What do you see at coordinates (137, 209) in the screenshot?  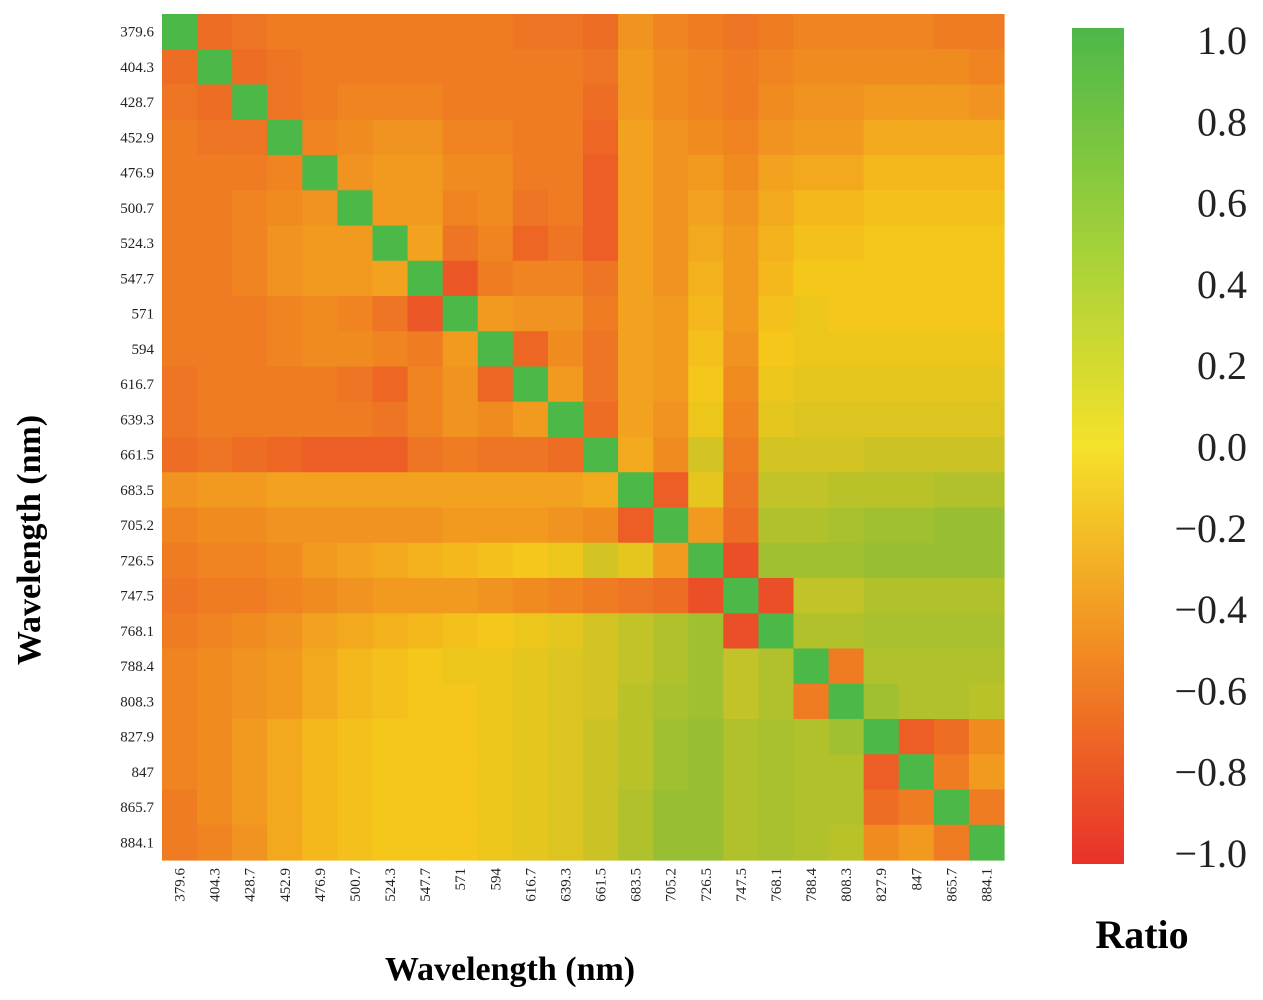 I see `y-tick-label: 500.7` at bounding box center [137, 209].